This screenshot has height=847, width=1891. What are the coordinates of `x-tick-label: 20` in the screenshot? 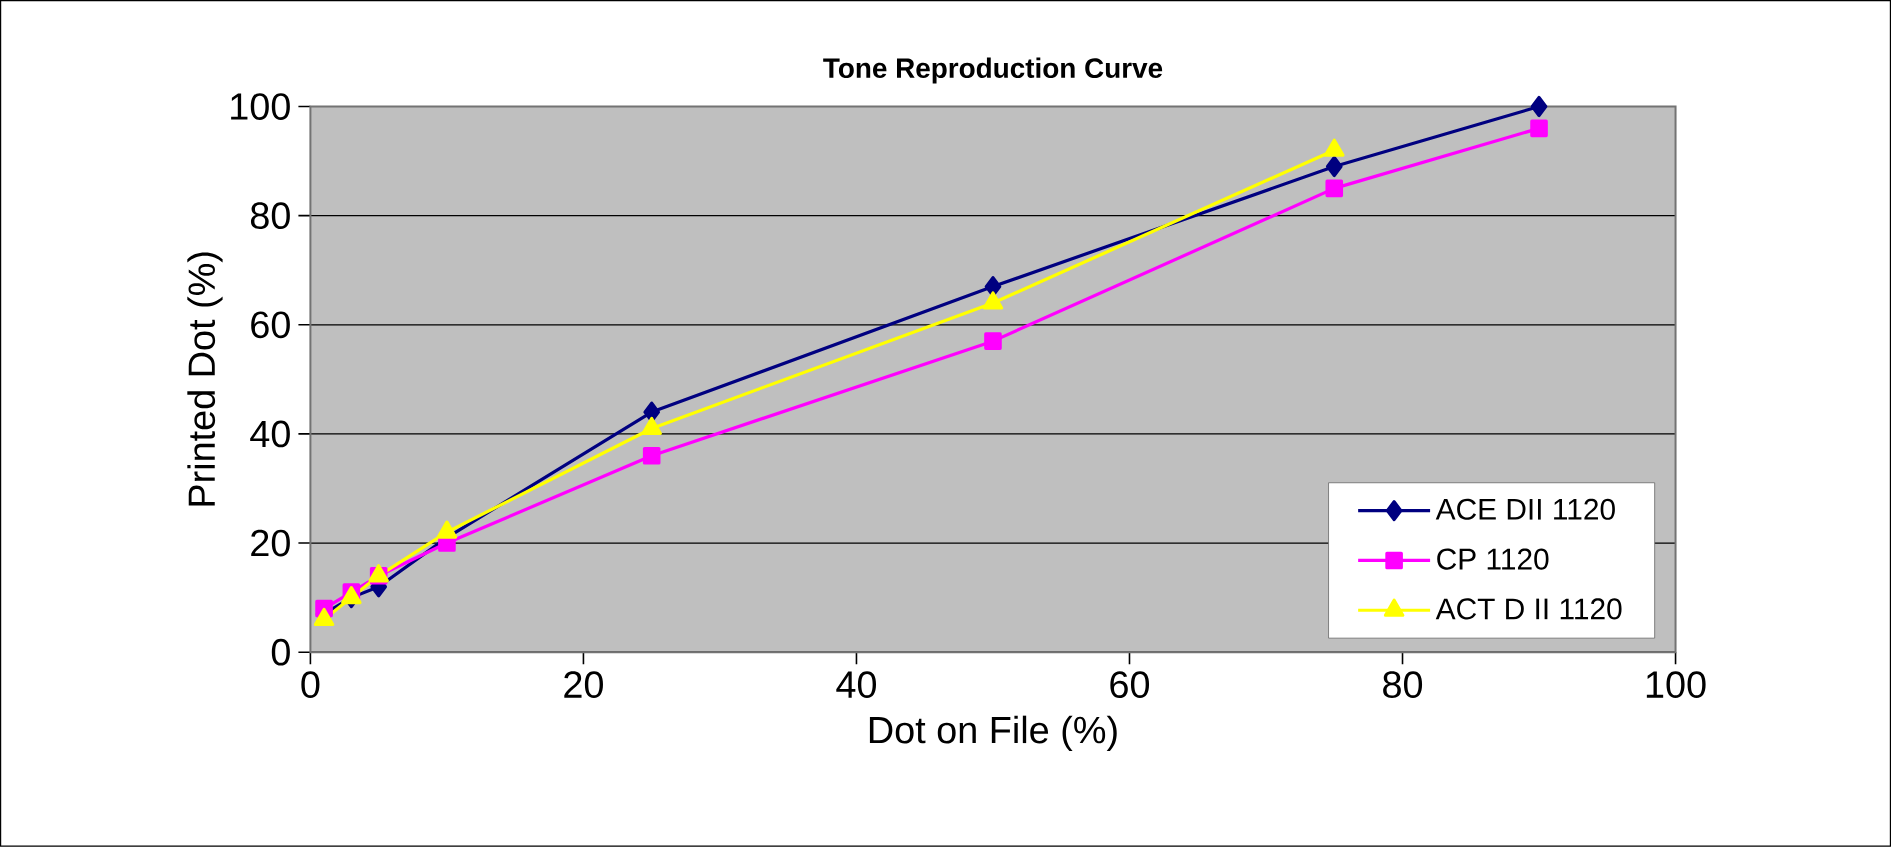 It's located at (583, 685).